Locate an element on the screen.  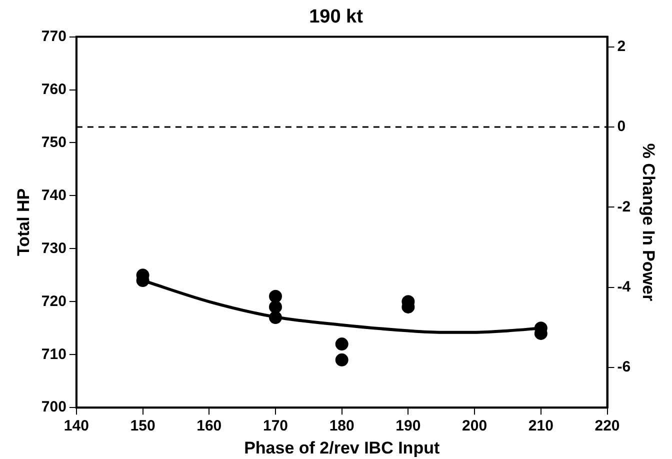
y-tick-label: 730 is located at coordinates (53, 248).